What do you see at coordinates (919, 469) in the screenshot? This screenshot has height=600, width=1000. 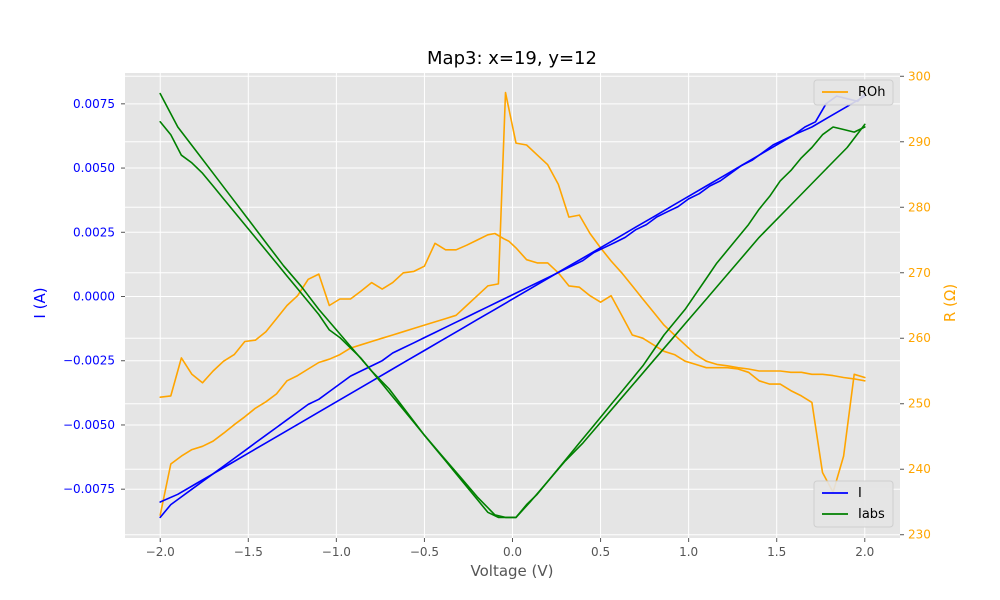 I see `y-right-tick-label: 240` at bounding box center [919, 469].